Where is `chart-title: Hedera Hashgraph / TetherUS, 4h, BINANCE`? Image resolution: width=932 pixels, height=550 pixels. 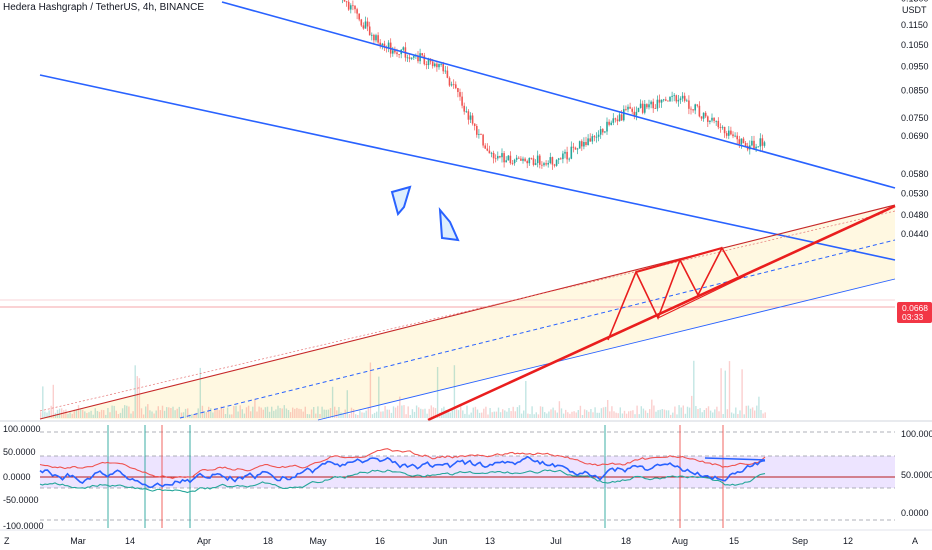
chart-title: Hedera Hashgraph / TetherUS, 4h, BINANCE is located at coordinates (103, 7).